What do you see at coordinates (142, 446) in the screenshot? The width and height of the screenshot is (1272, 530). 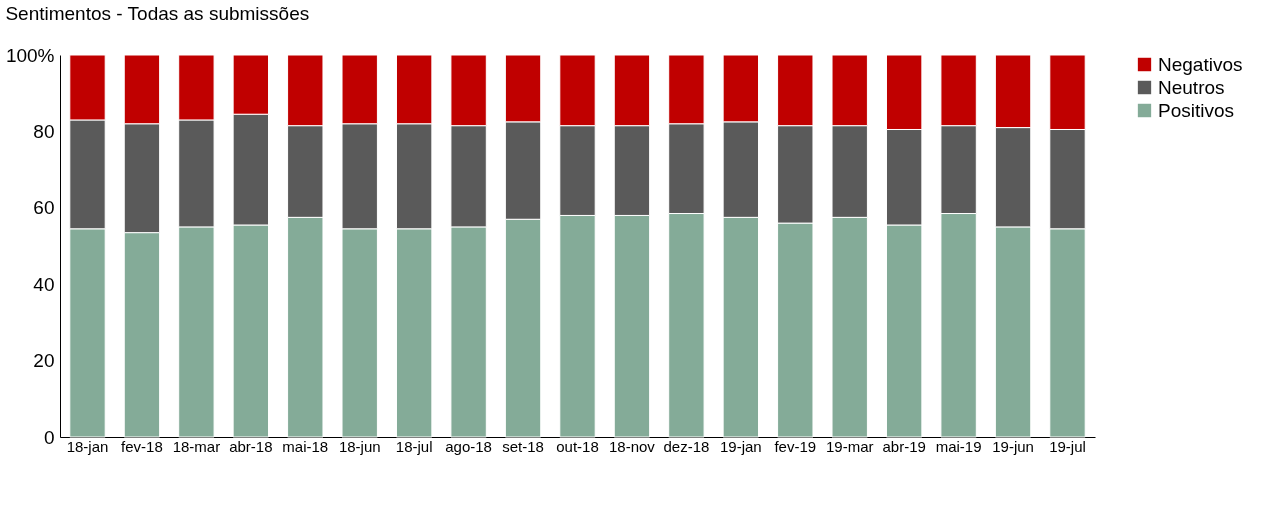 I see `x-tick-label: fev-18` at bounding box center [142, 446].